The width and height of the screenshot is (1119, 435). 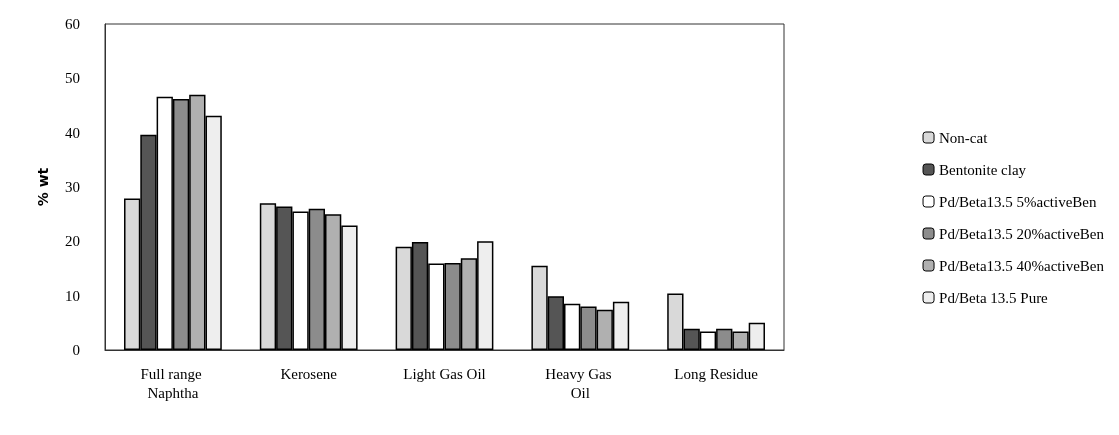 What do you see at coordinates (72, 24) in the screenshot?
I see `y-tick-label: 60` at bounding box center [72, 24].